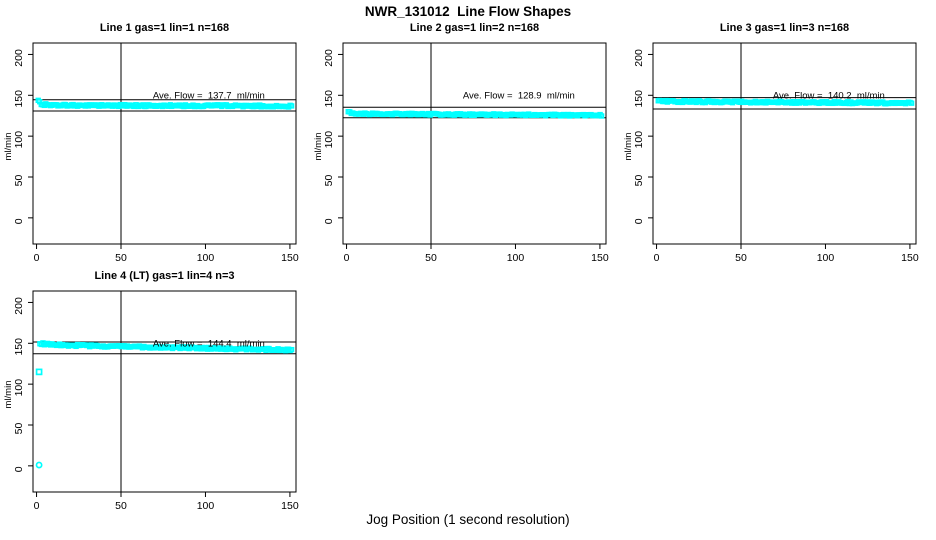  What do you see at coordinates (164, 28) in the screenshot?
I see `panel-title-line-1: Line 1 gas=1 lin=1 n=168` at bounding box center [164, 28].